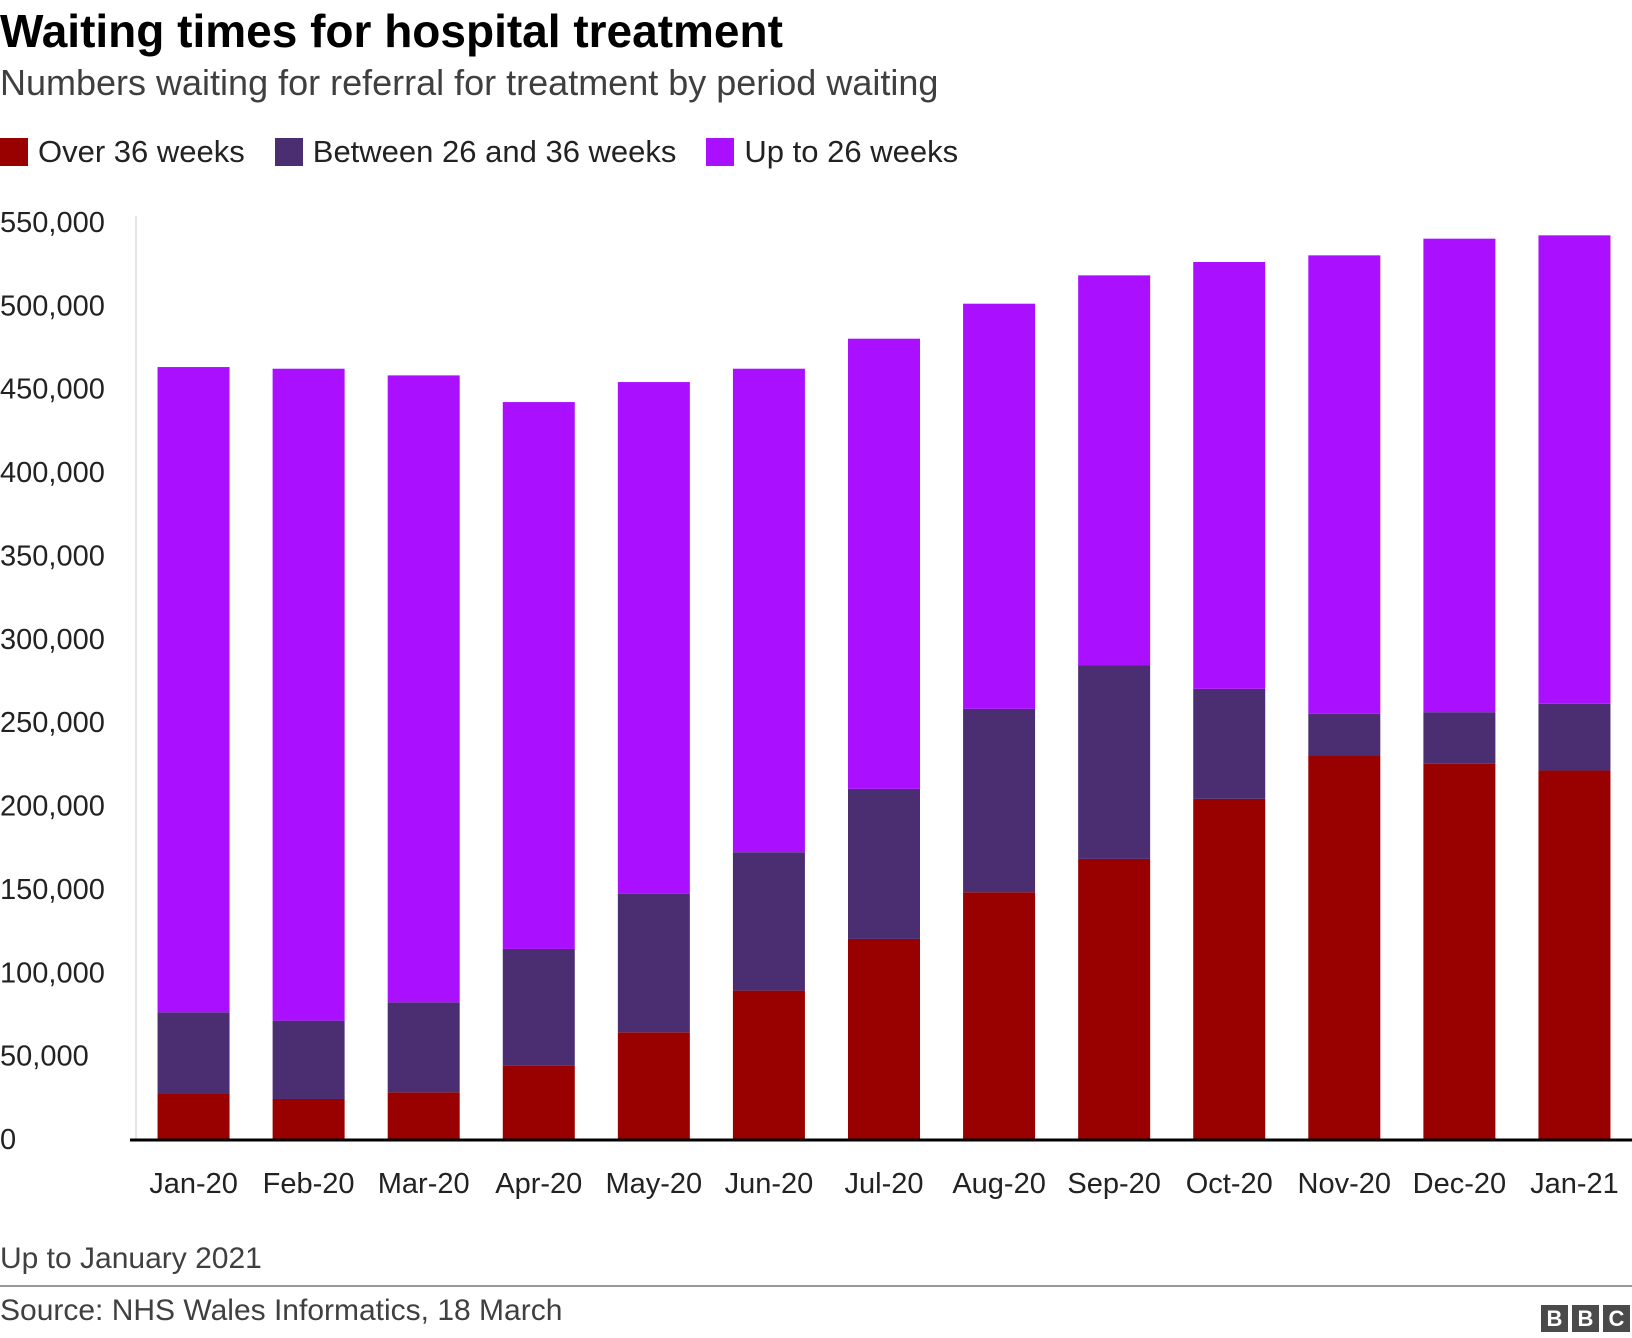  Describe the element at coordinates (816, 1286) in the screenshot. I see `footer-divider` at that location.